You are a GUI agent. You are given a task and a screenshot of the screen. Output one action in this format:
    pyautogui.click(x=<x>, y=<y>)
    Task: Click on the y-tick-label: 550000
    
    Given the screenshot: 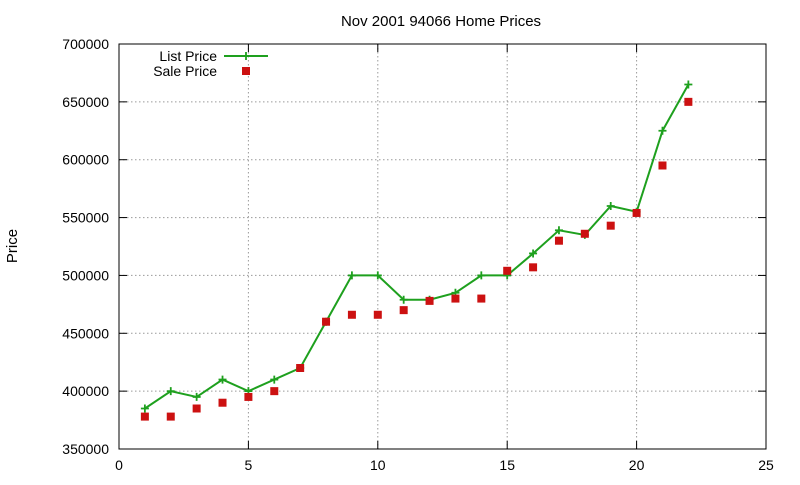 What is the action you would take?
    pyautogui.click(x=85, y=218)
    